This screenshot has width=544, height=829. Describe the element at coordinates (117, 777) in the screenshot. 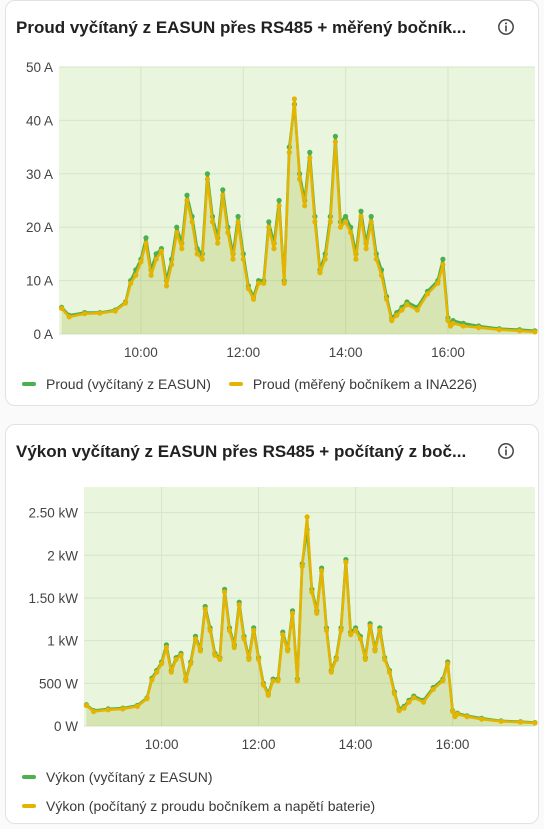

I see `legend-item-easun: Výkon (vyčítaný z EASUN)` at that location.